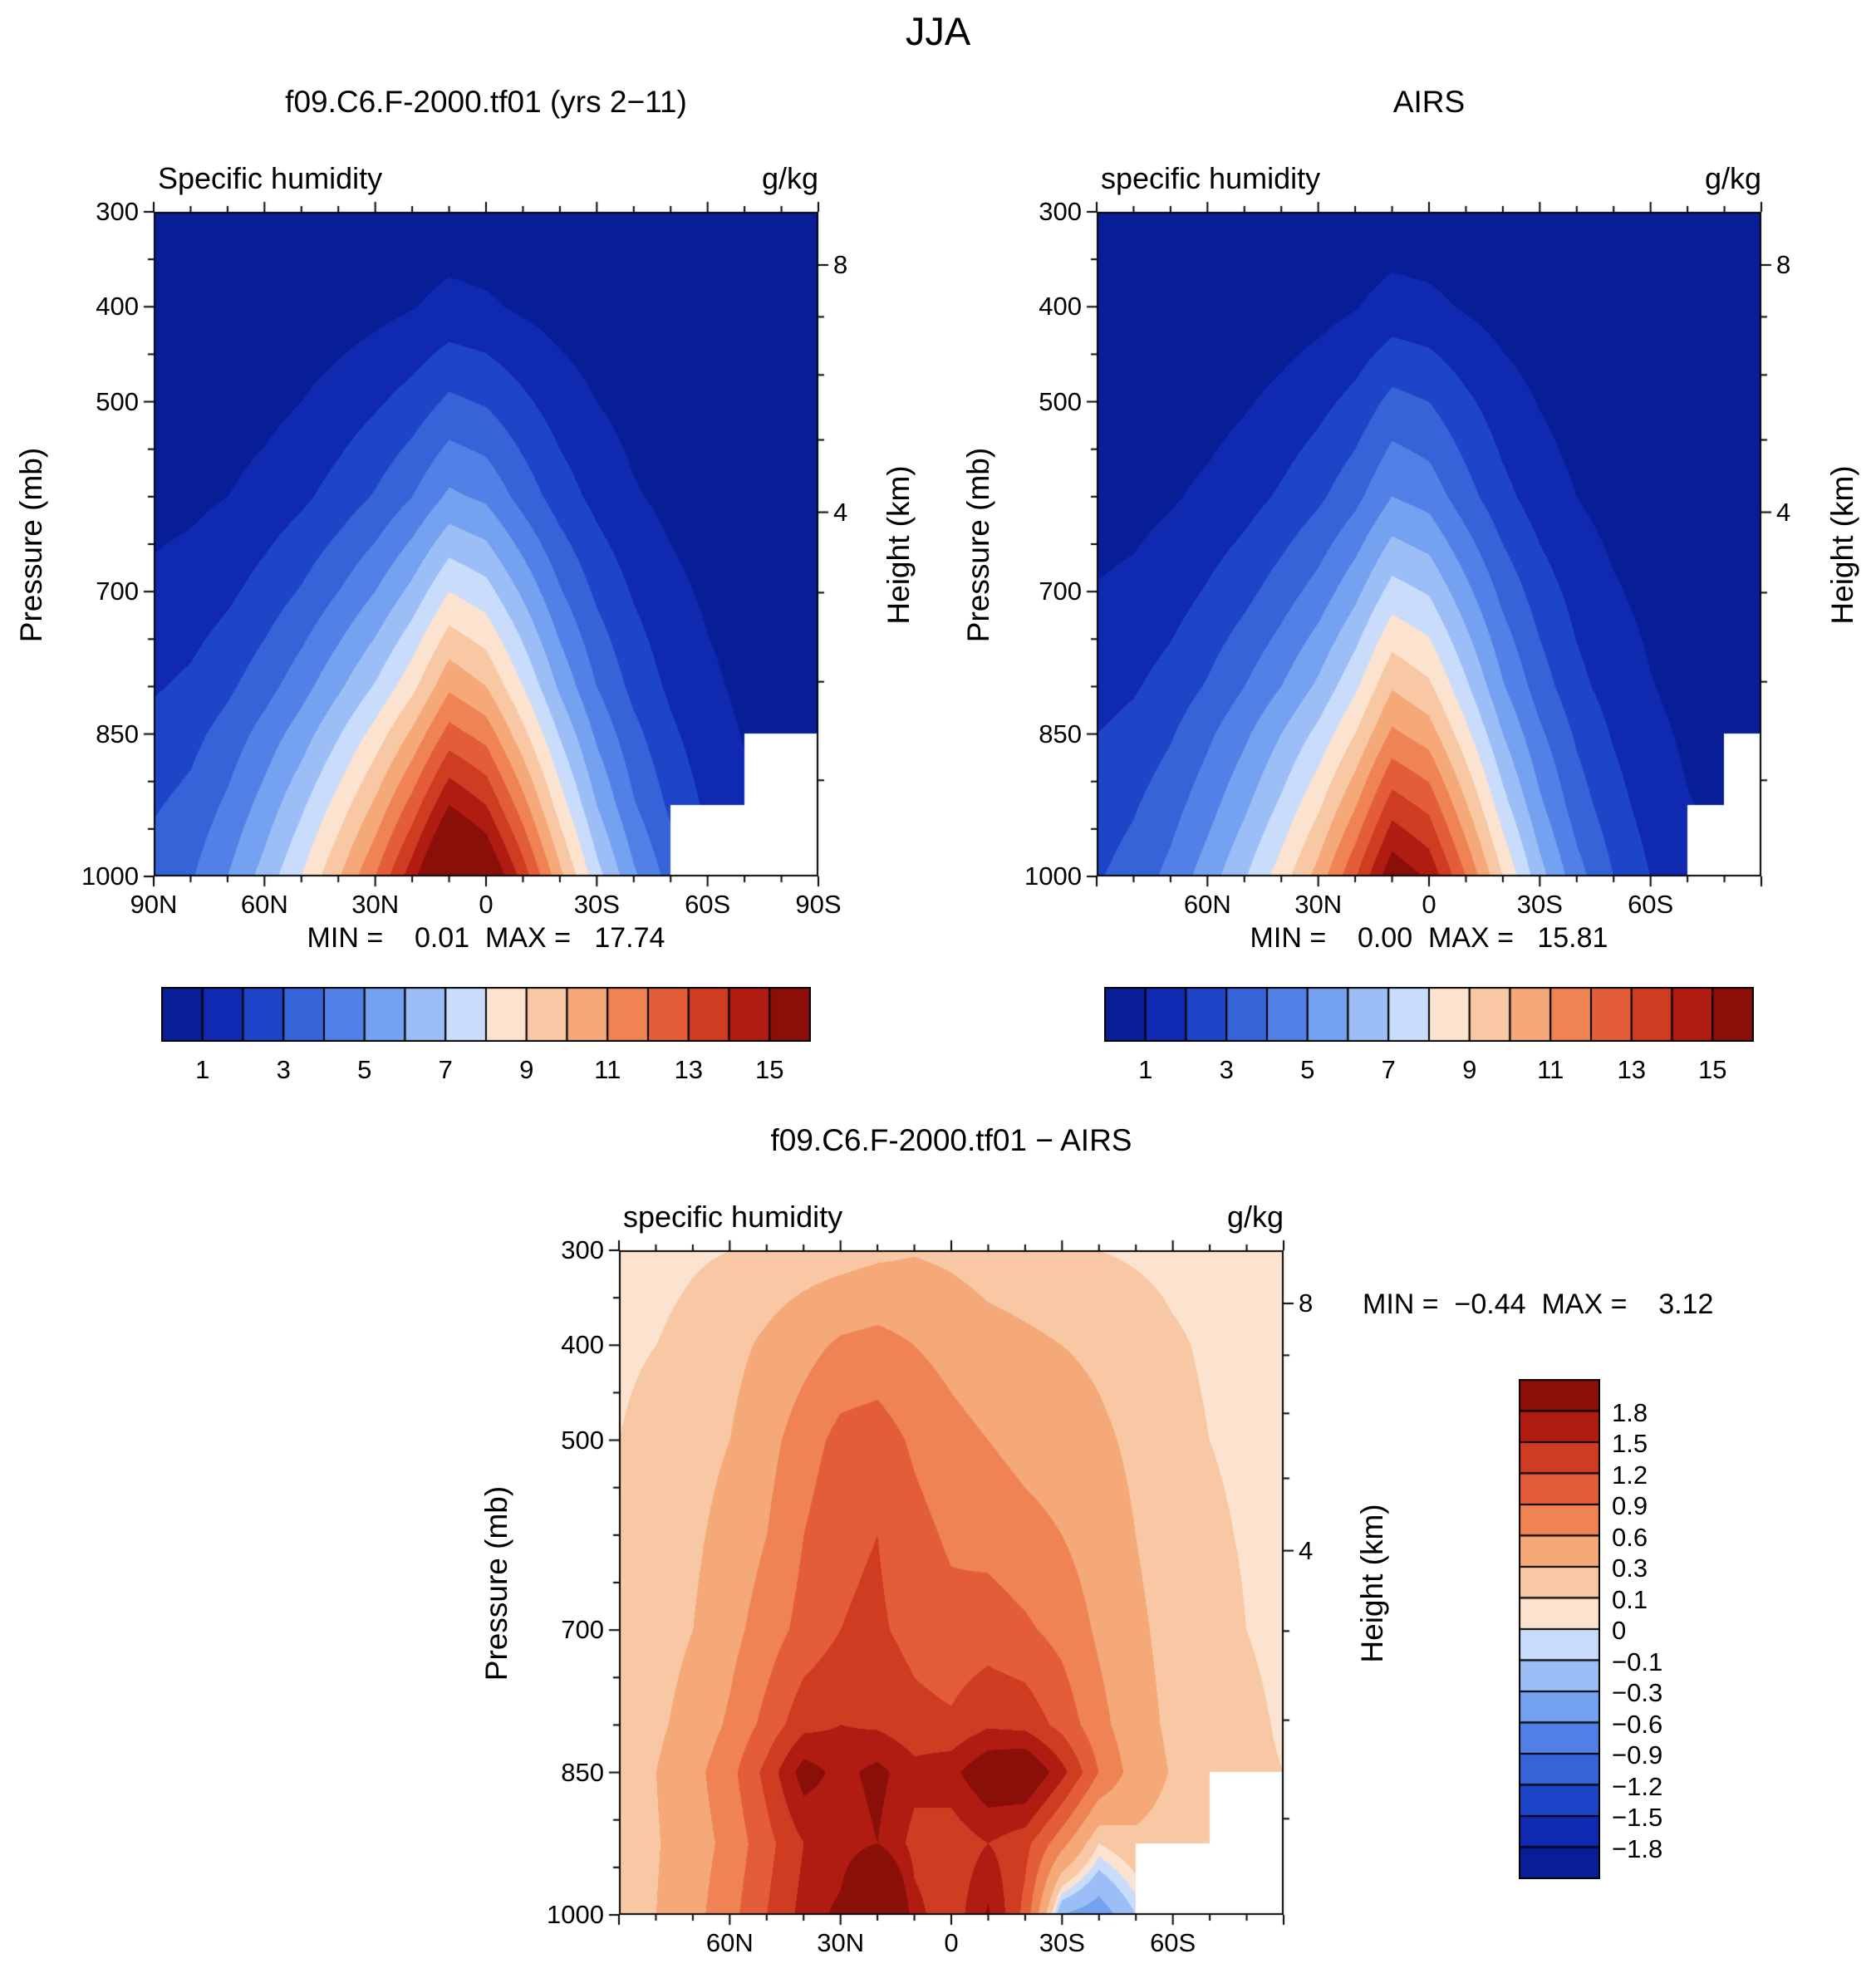 This screenshot has height=1983, width=1876. I want to click on colorbar-tick-label: 1.8, so click(1630, 1412).